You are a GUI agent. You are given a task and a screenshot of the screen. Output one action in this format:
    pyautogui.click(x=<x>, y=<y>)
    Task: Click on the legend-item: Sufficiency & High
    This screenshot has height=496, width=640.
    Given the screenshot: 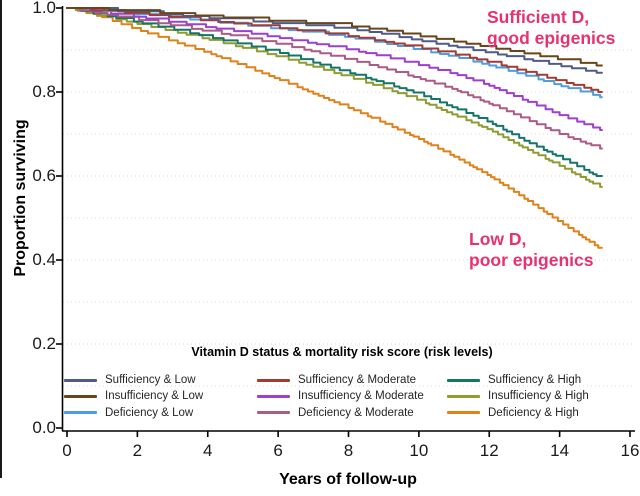 What is the action you would take?
    pyautogui.click(x=533, y=380)
    